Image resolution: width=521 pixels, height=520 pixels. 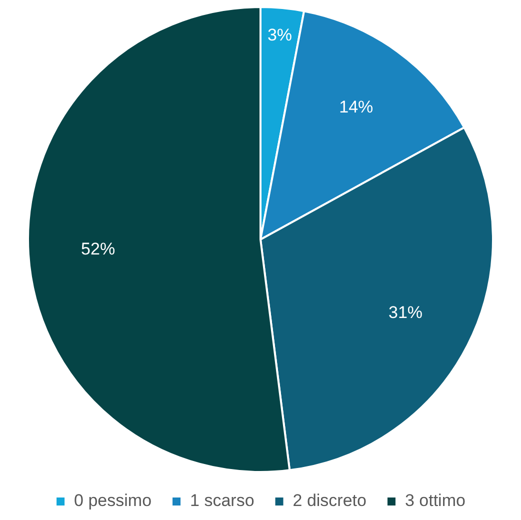 I want to click on legend-label: 3 ottimo, so click(x=435, y=500).